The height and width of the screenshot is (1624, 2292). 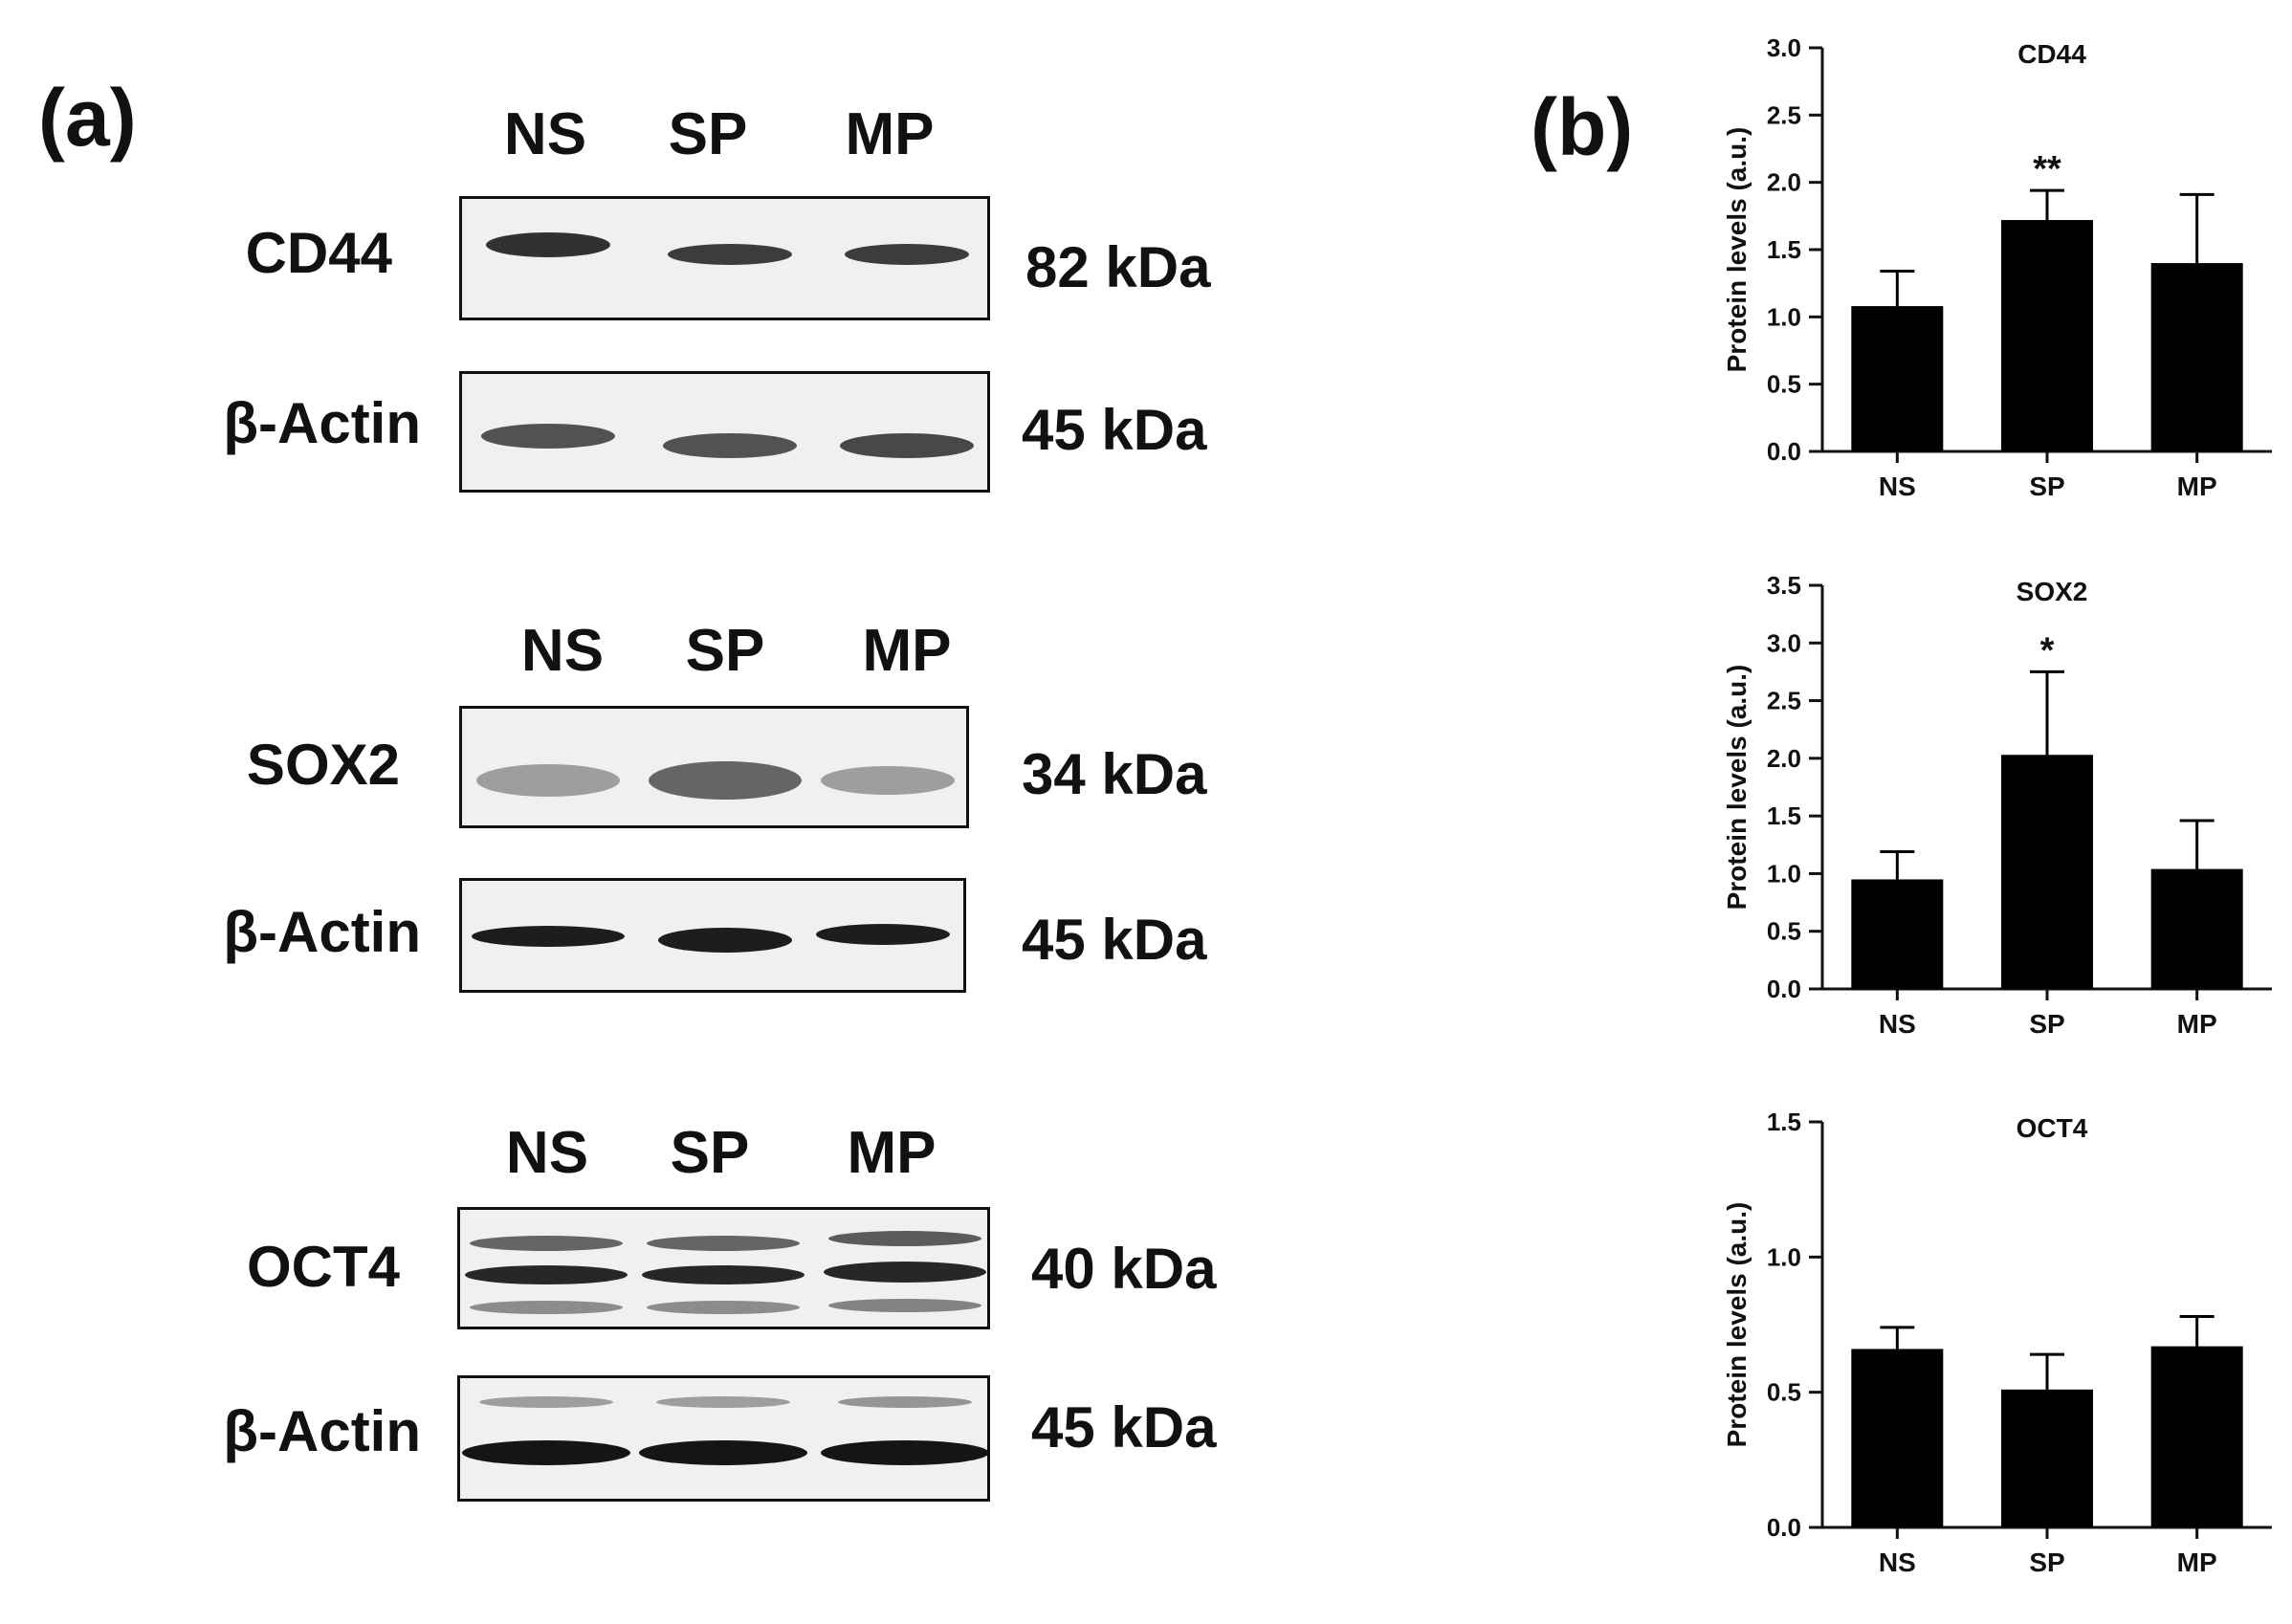 What do you see at coordinates (318, 253) in the screenshot?
I see `blot-target-label: CD44` at bounding box center [318, 253].